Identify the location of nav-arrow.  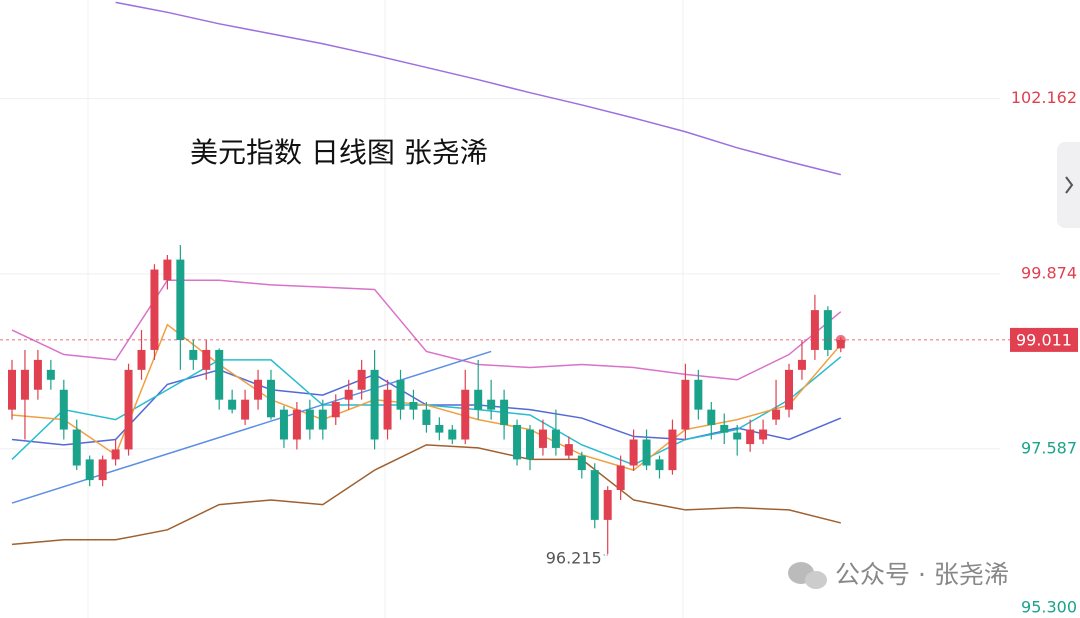
(1069, 185).